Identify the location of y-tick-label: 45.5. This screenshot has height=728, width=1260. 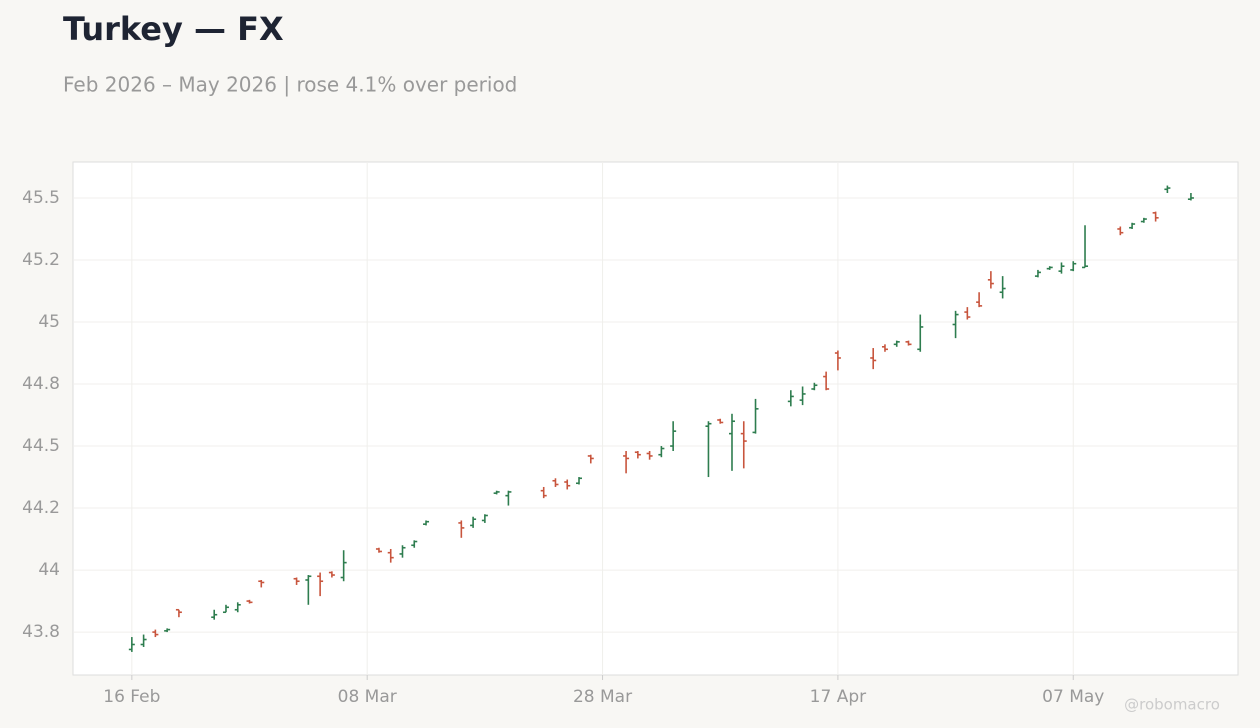
(41, 198).